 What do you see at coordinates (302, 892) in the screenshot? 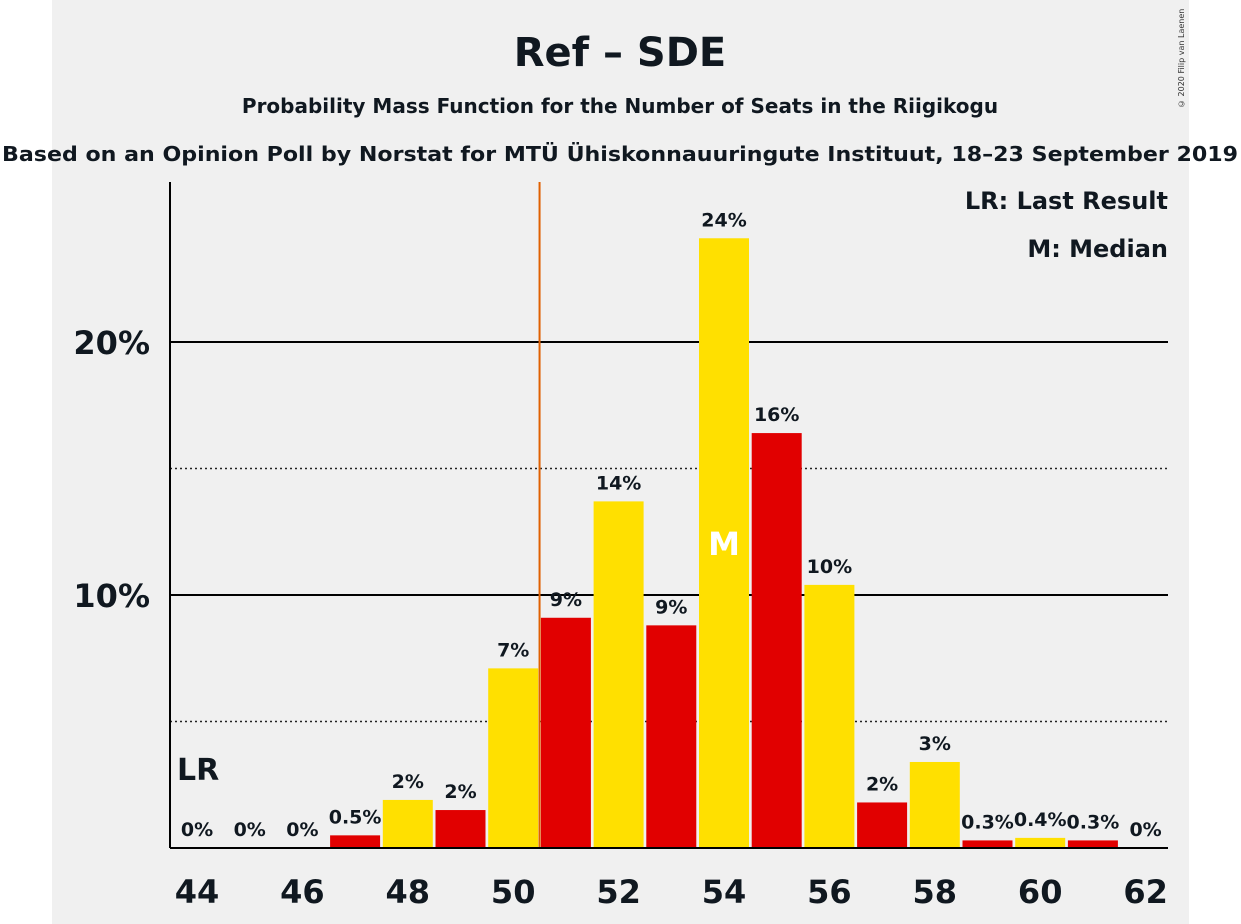
I see `x-tick-46: 46` at bounding box center [302, 892].